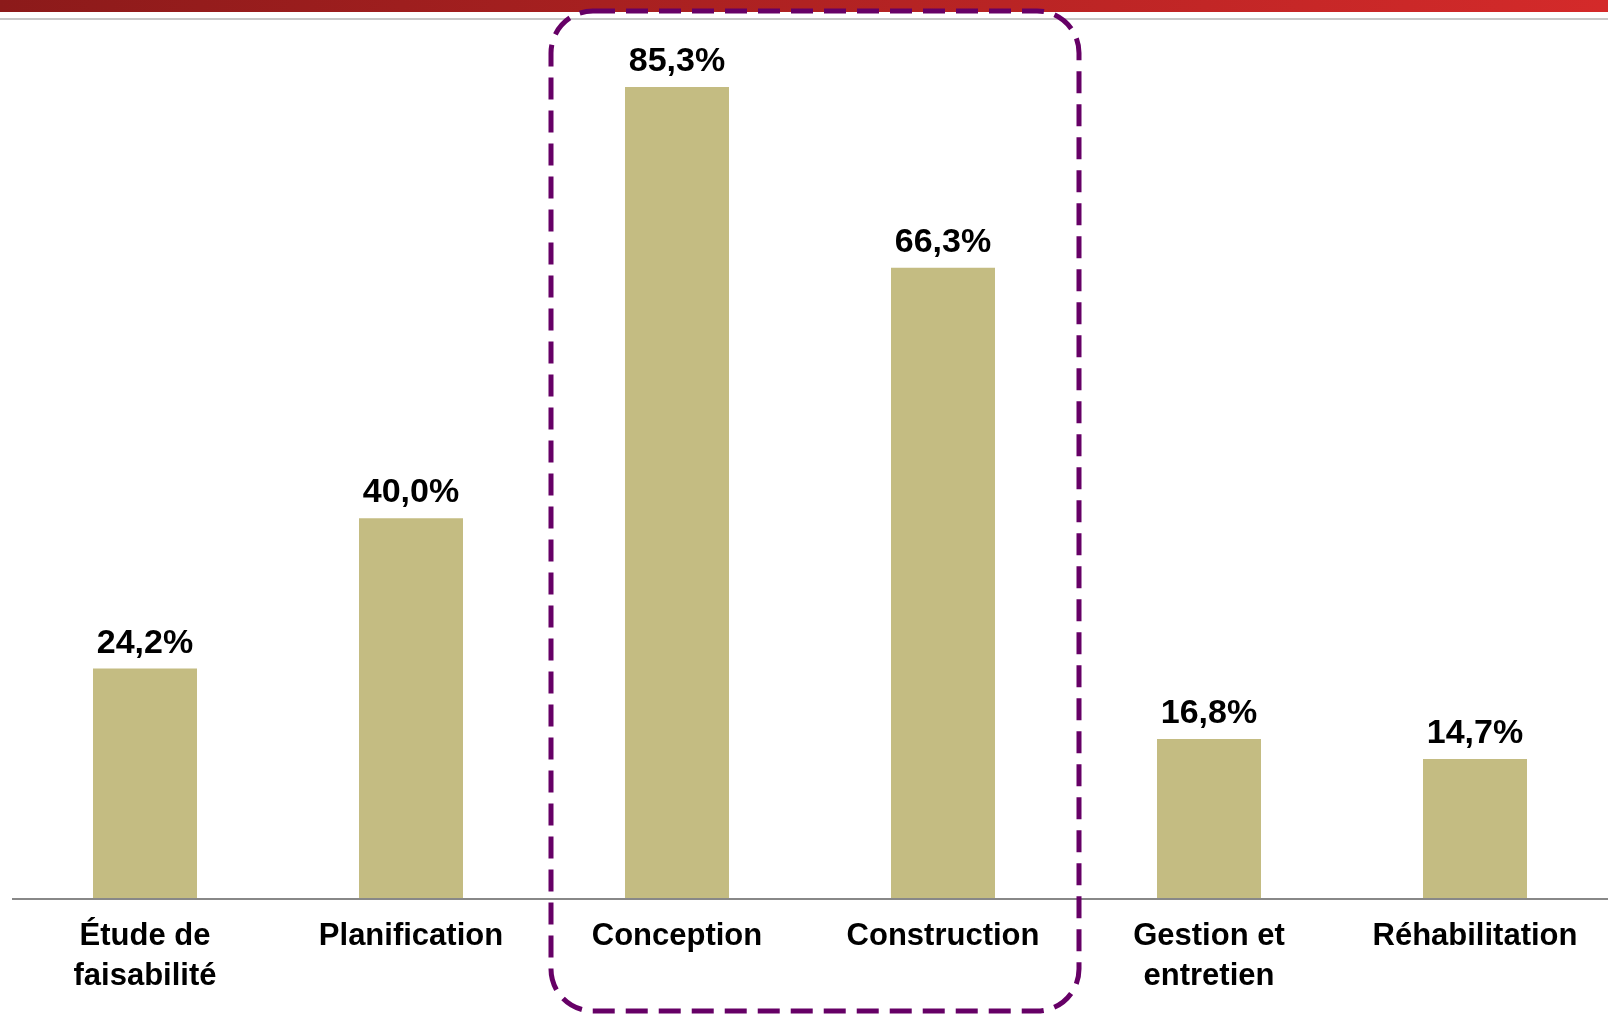 The image size is (1608, 1034). Describe the element at coordinates (1475, 731) in the screenshot. I see `data-label: 14,7%` at that location.